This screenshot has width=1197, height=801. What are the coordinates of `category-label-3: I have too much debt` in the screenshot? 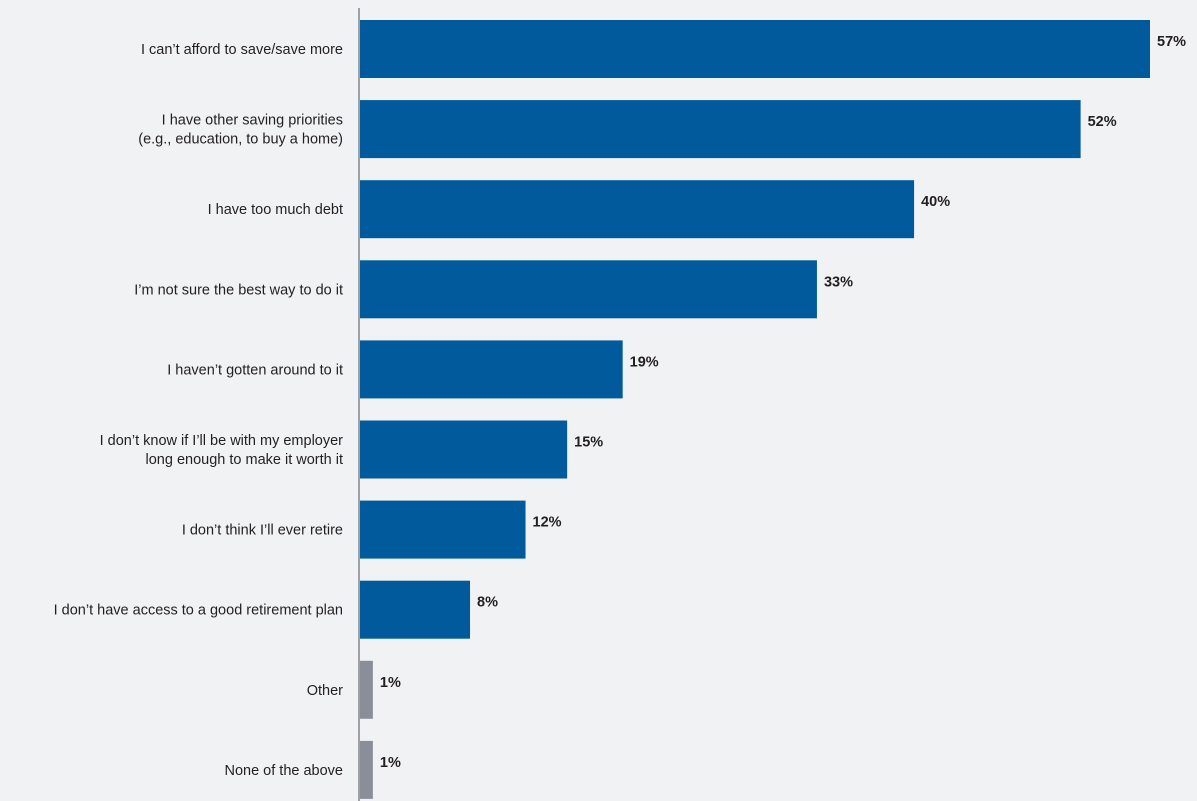 It's located at (275, 210).